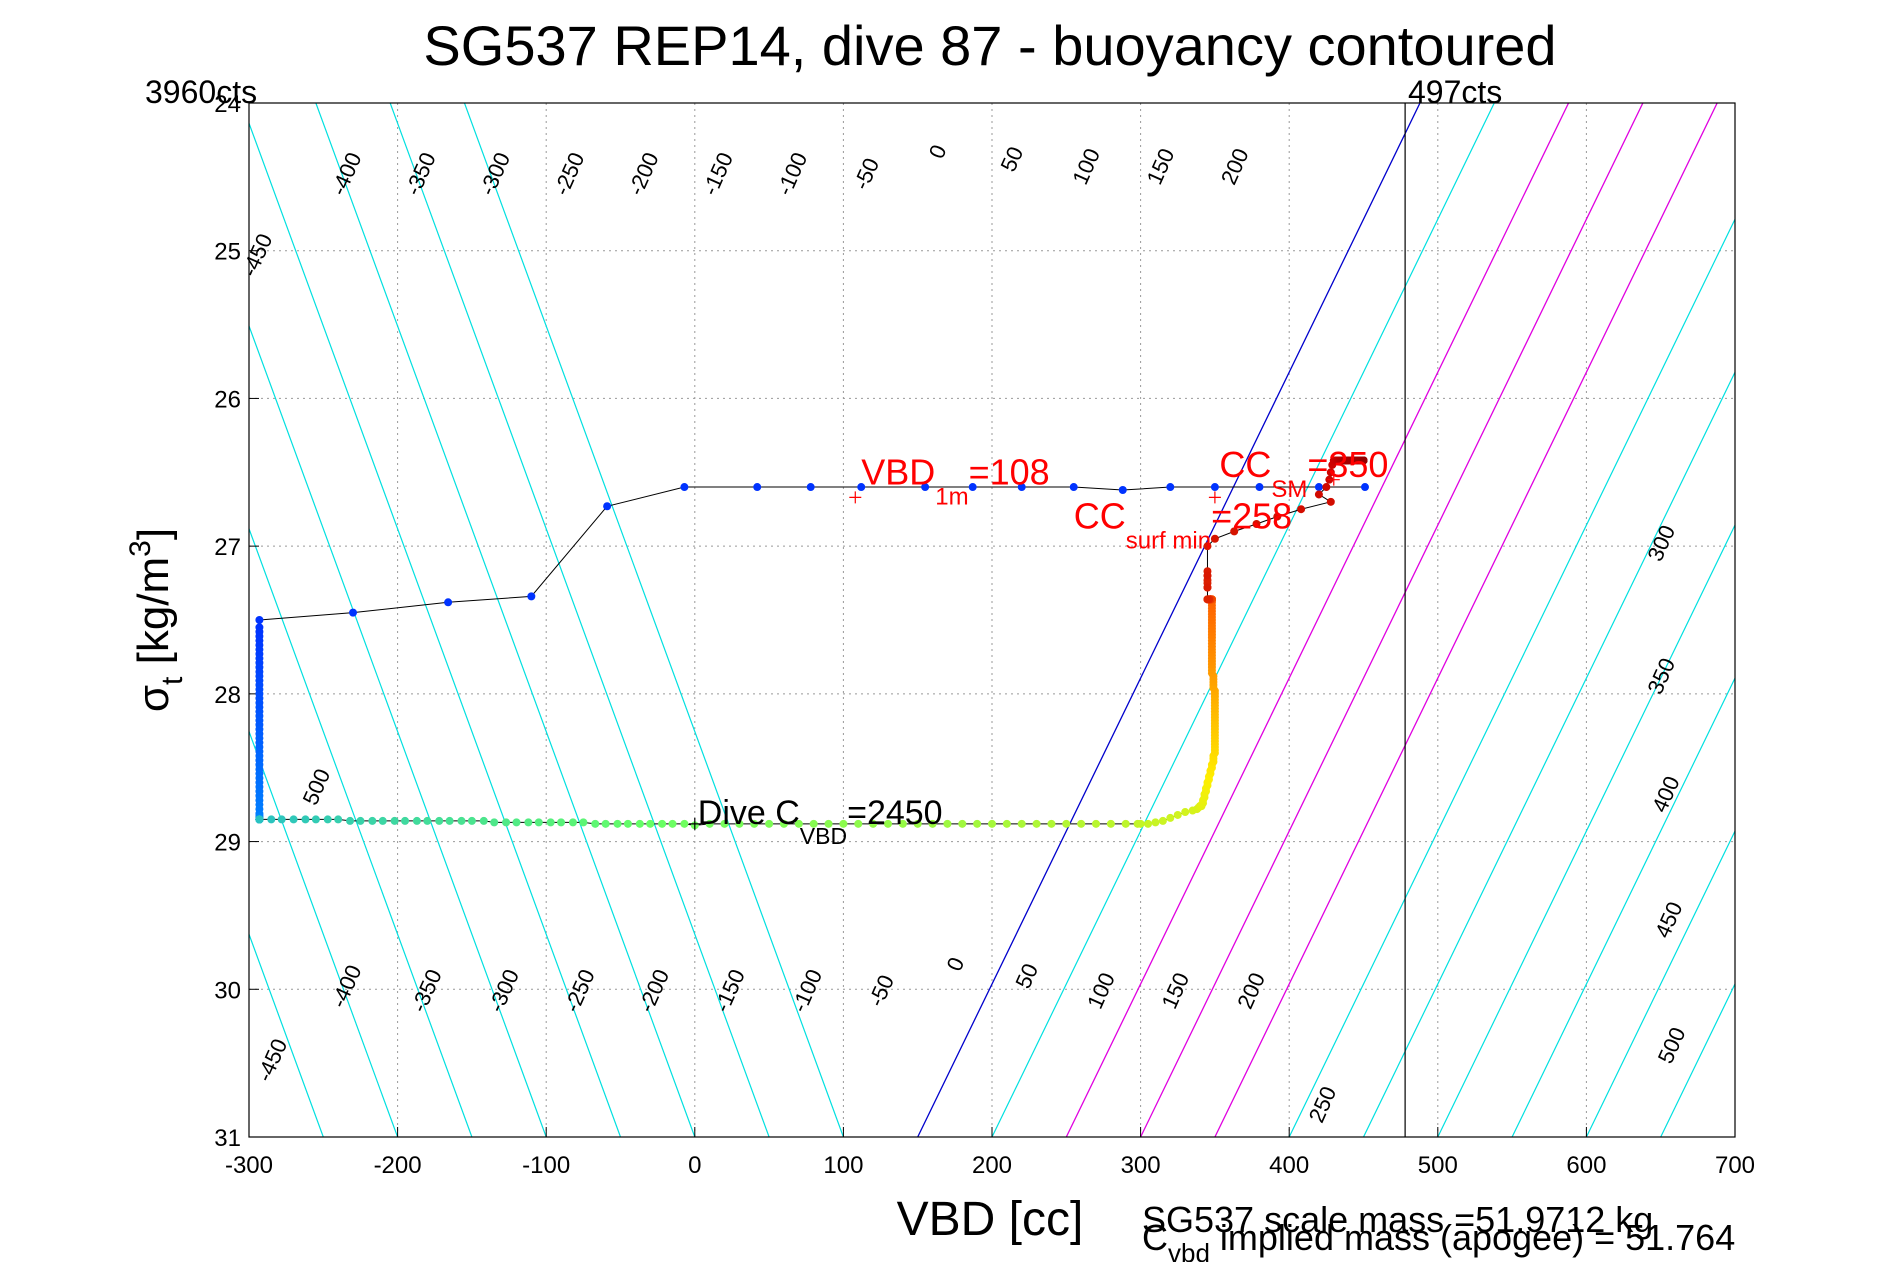 This screenshot has height=1267, width=1891. What do you see at coordinates (843, 1165) in the screenshot?
I see `x-tick-label: 100` at bounding box center [843, 1165].